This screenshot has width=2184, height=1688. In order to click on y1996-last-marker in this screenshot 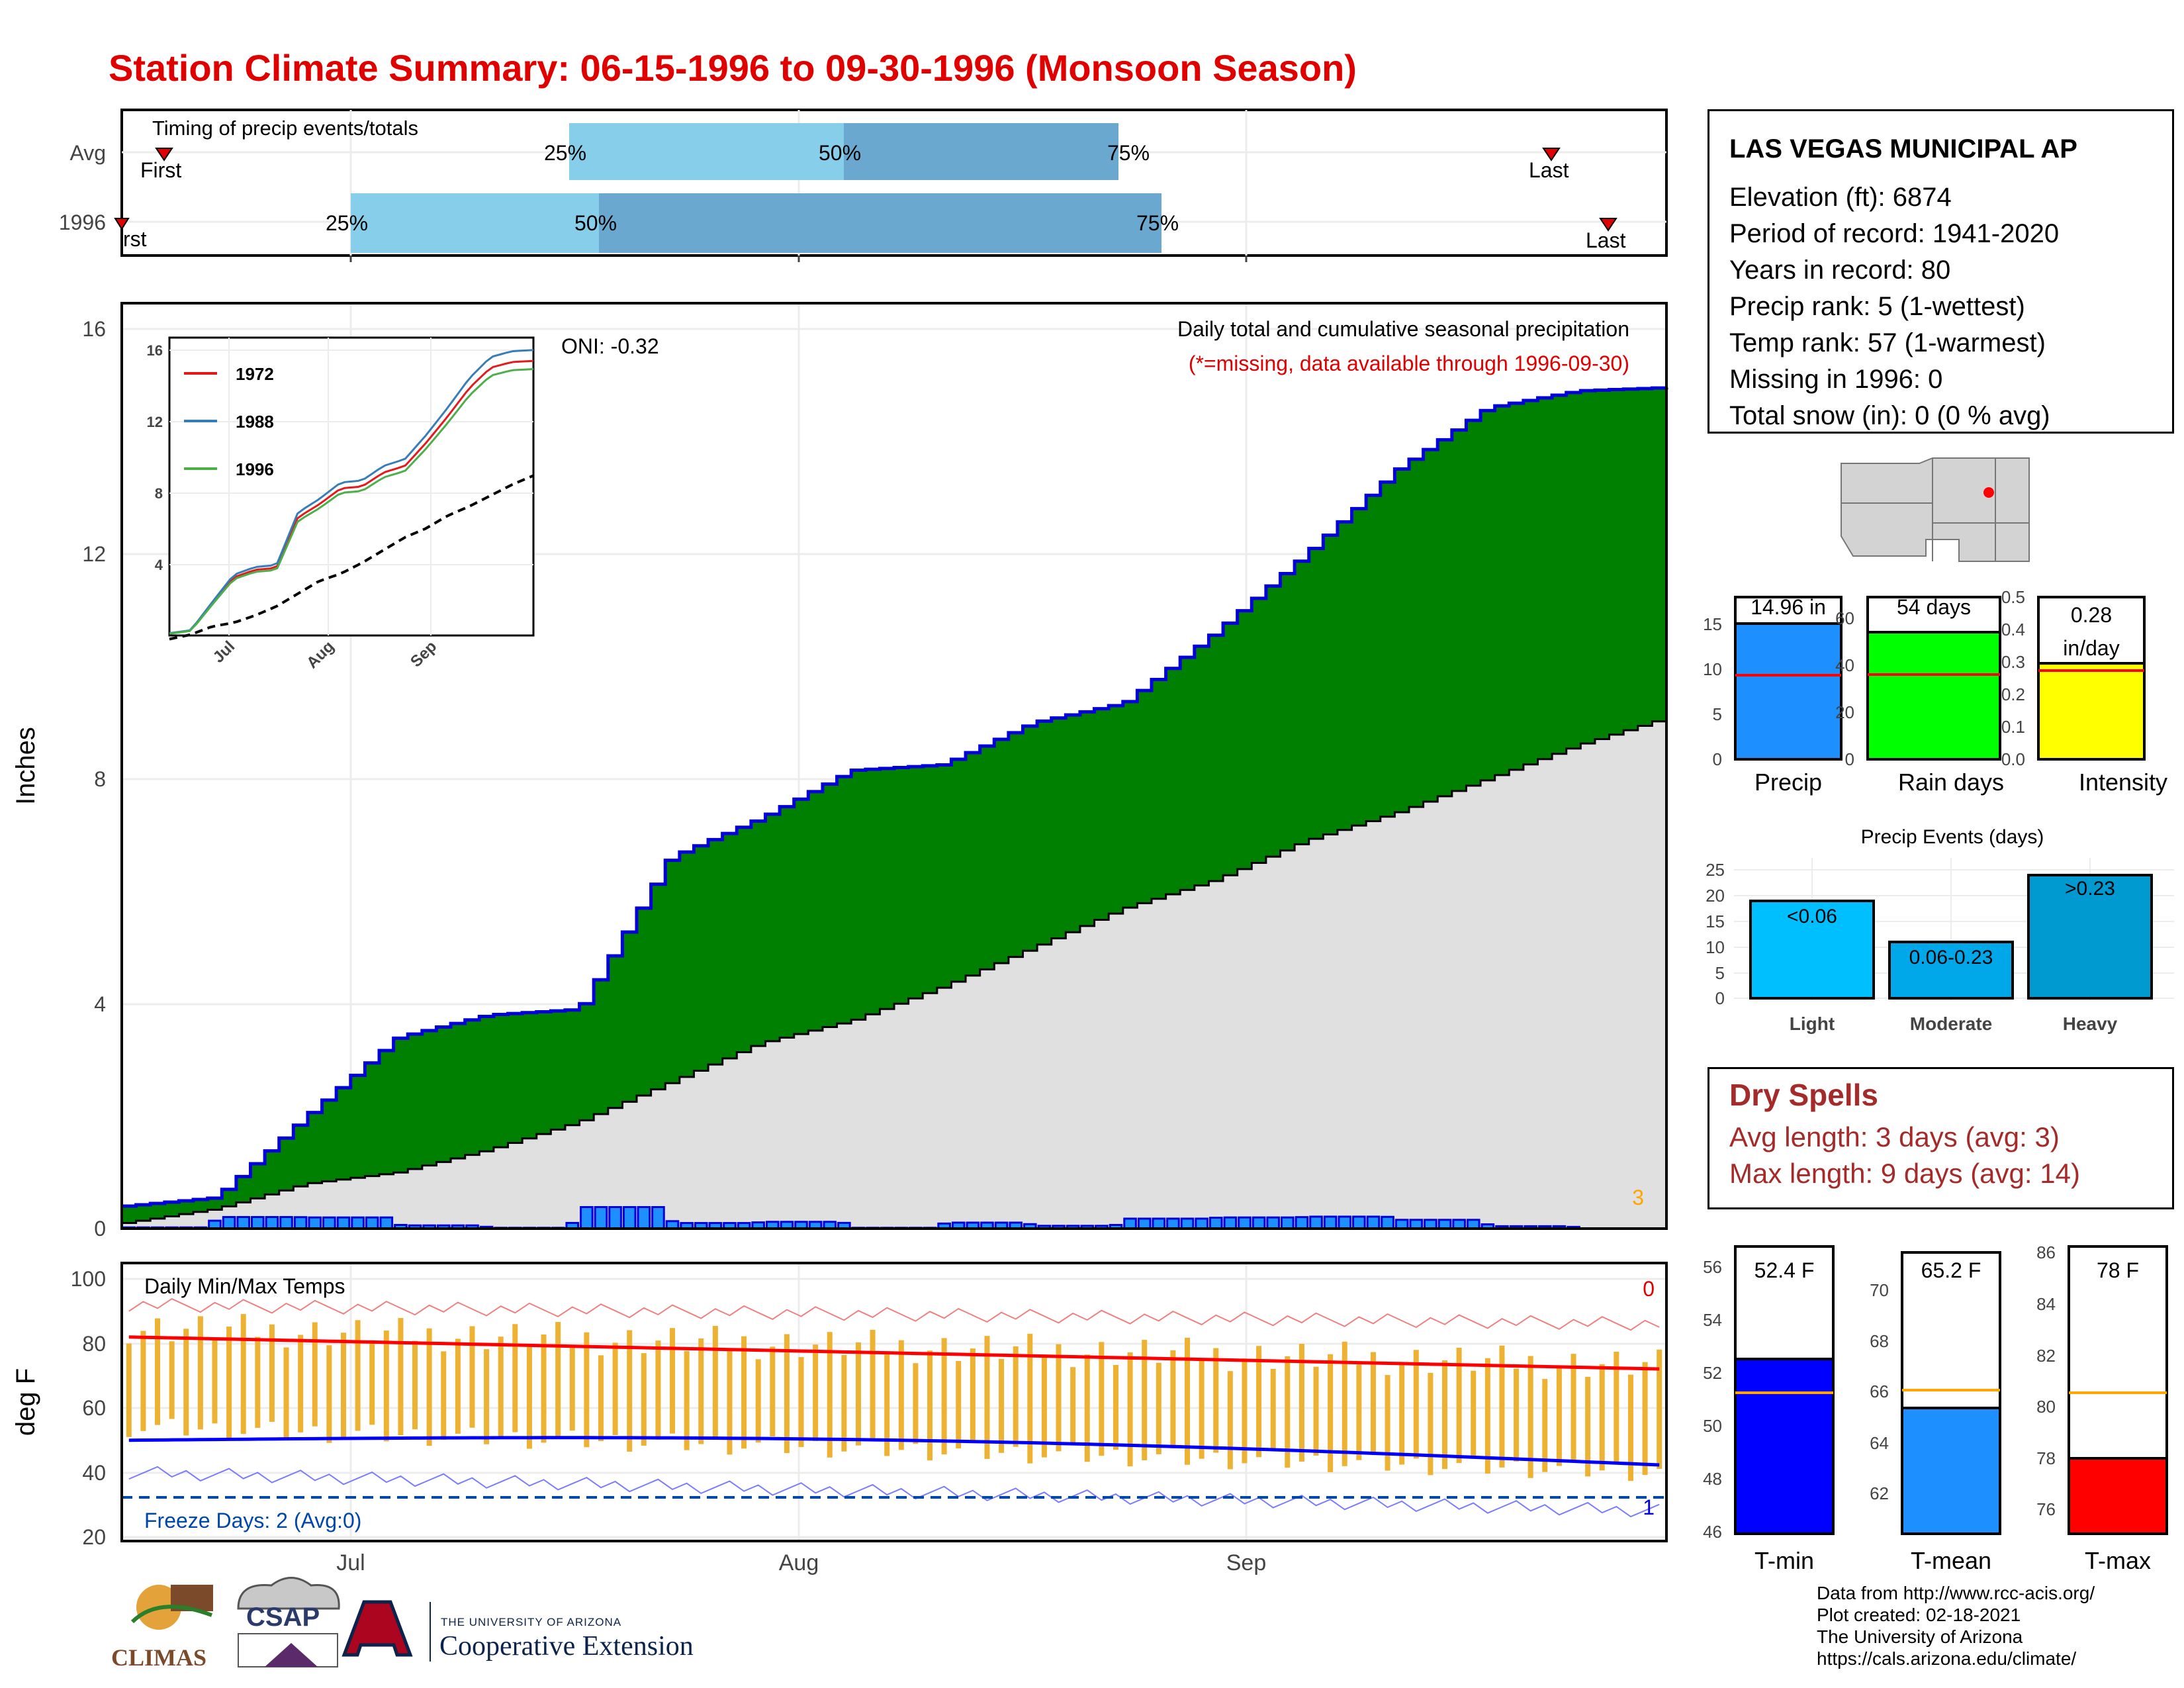, I will do `click(1608, 225)`.